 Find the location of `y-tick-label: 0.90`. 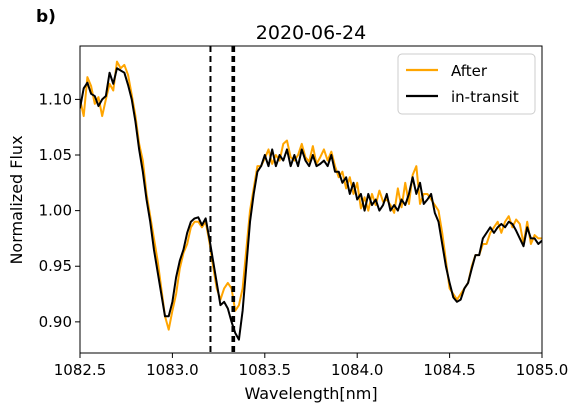

y-tick-label: 0.90 is located at coordinates (55, 322).